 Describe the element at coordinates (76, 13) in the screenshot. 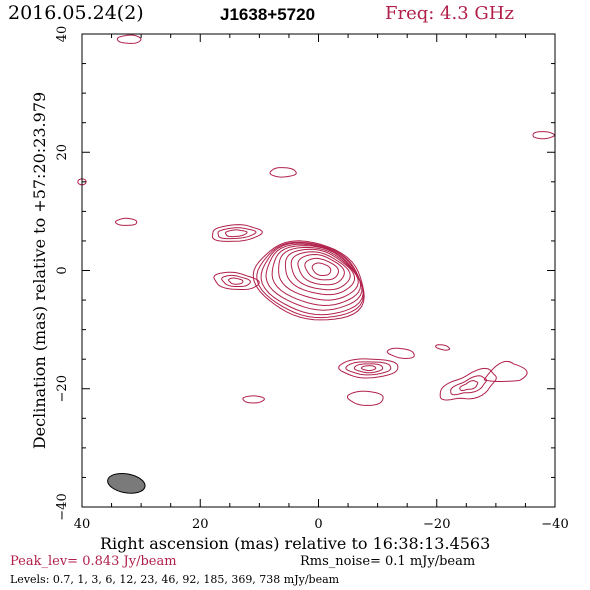

I see `observation-date: 2016.05.24(2)` at that location.